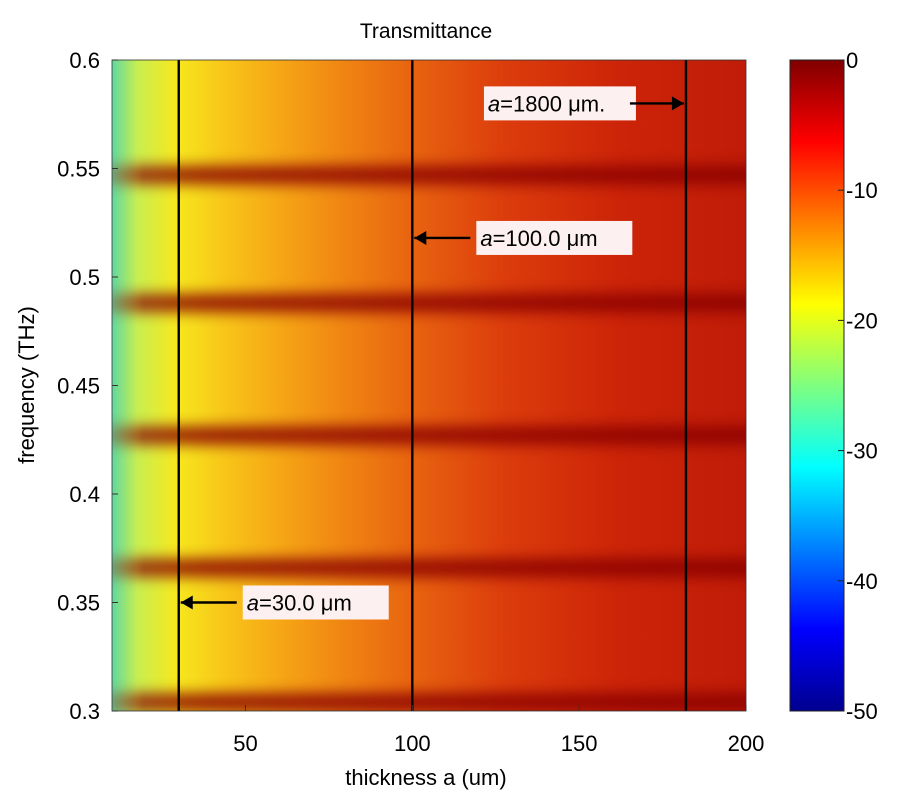 This screenshot has height=800, width=900. What do you see at coordinates (862, 320) in the screenshot?
I see `colorbar-tick-label: -20` at bounding box center [862, 320].